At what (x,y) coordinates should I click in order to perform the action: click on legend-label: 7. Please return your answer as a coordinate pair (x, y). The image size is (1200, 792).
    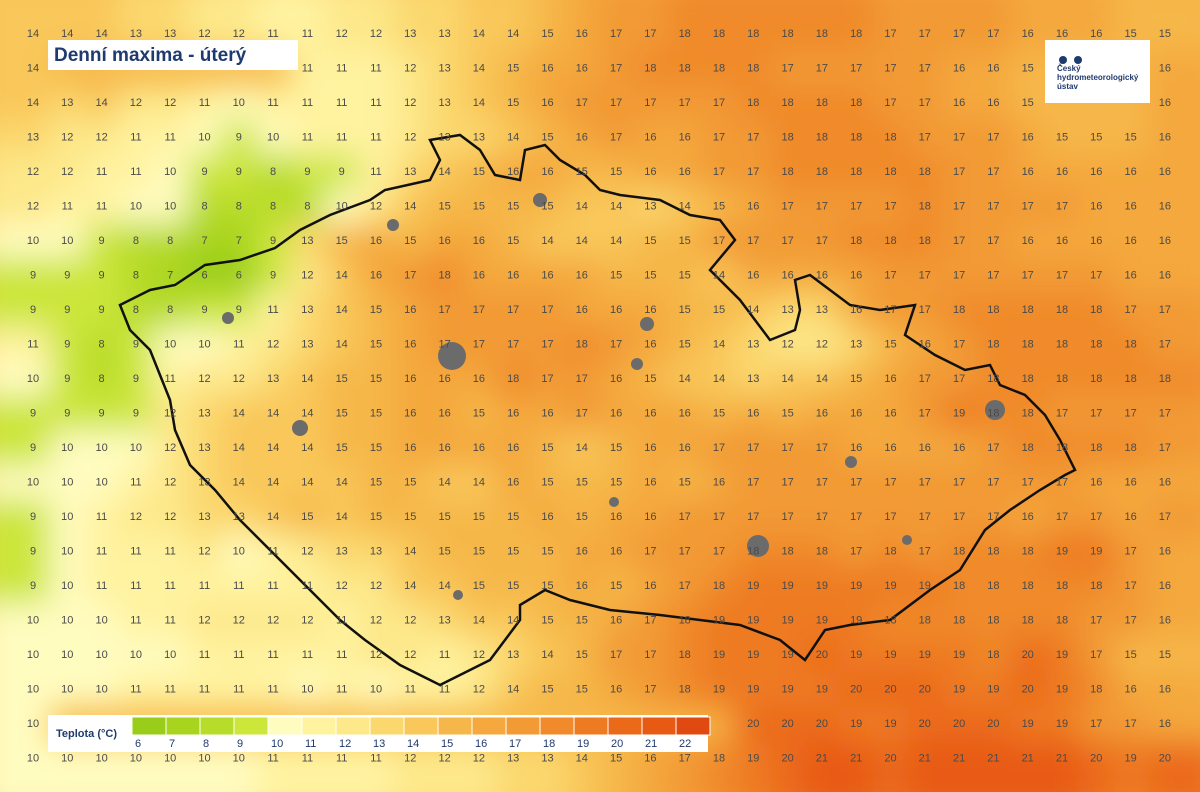
    Looking at the image, I should click on (172, 744).